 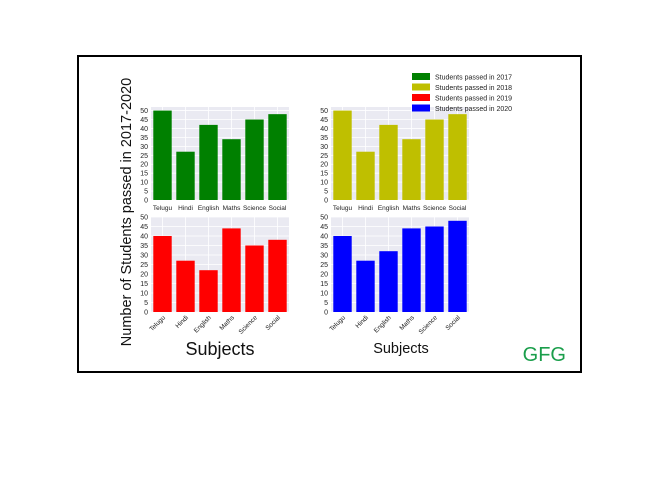 What do you see at coordinates (127, 212) in the screenshot?
I see `y-axis-label: Number of Students passed in 2017-2020` at bounding box center [127, 212].